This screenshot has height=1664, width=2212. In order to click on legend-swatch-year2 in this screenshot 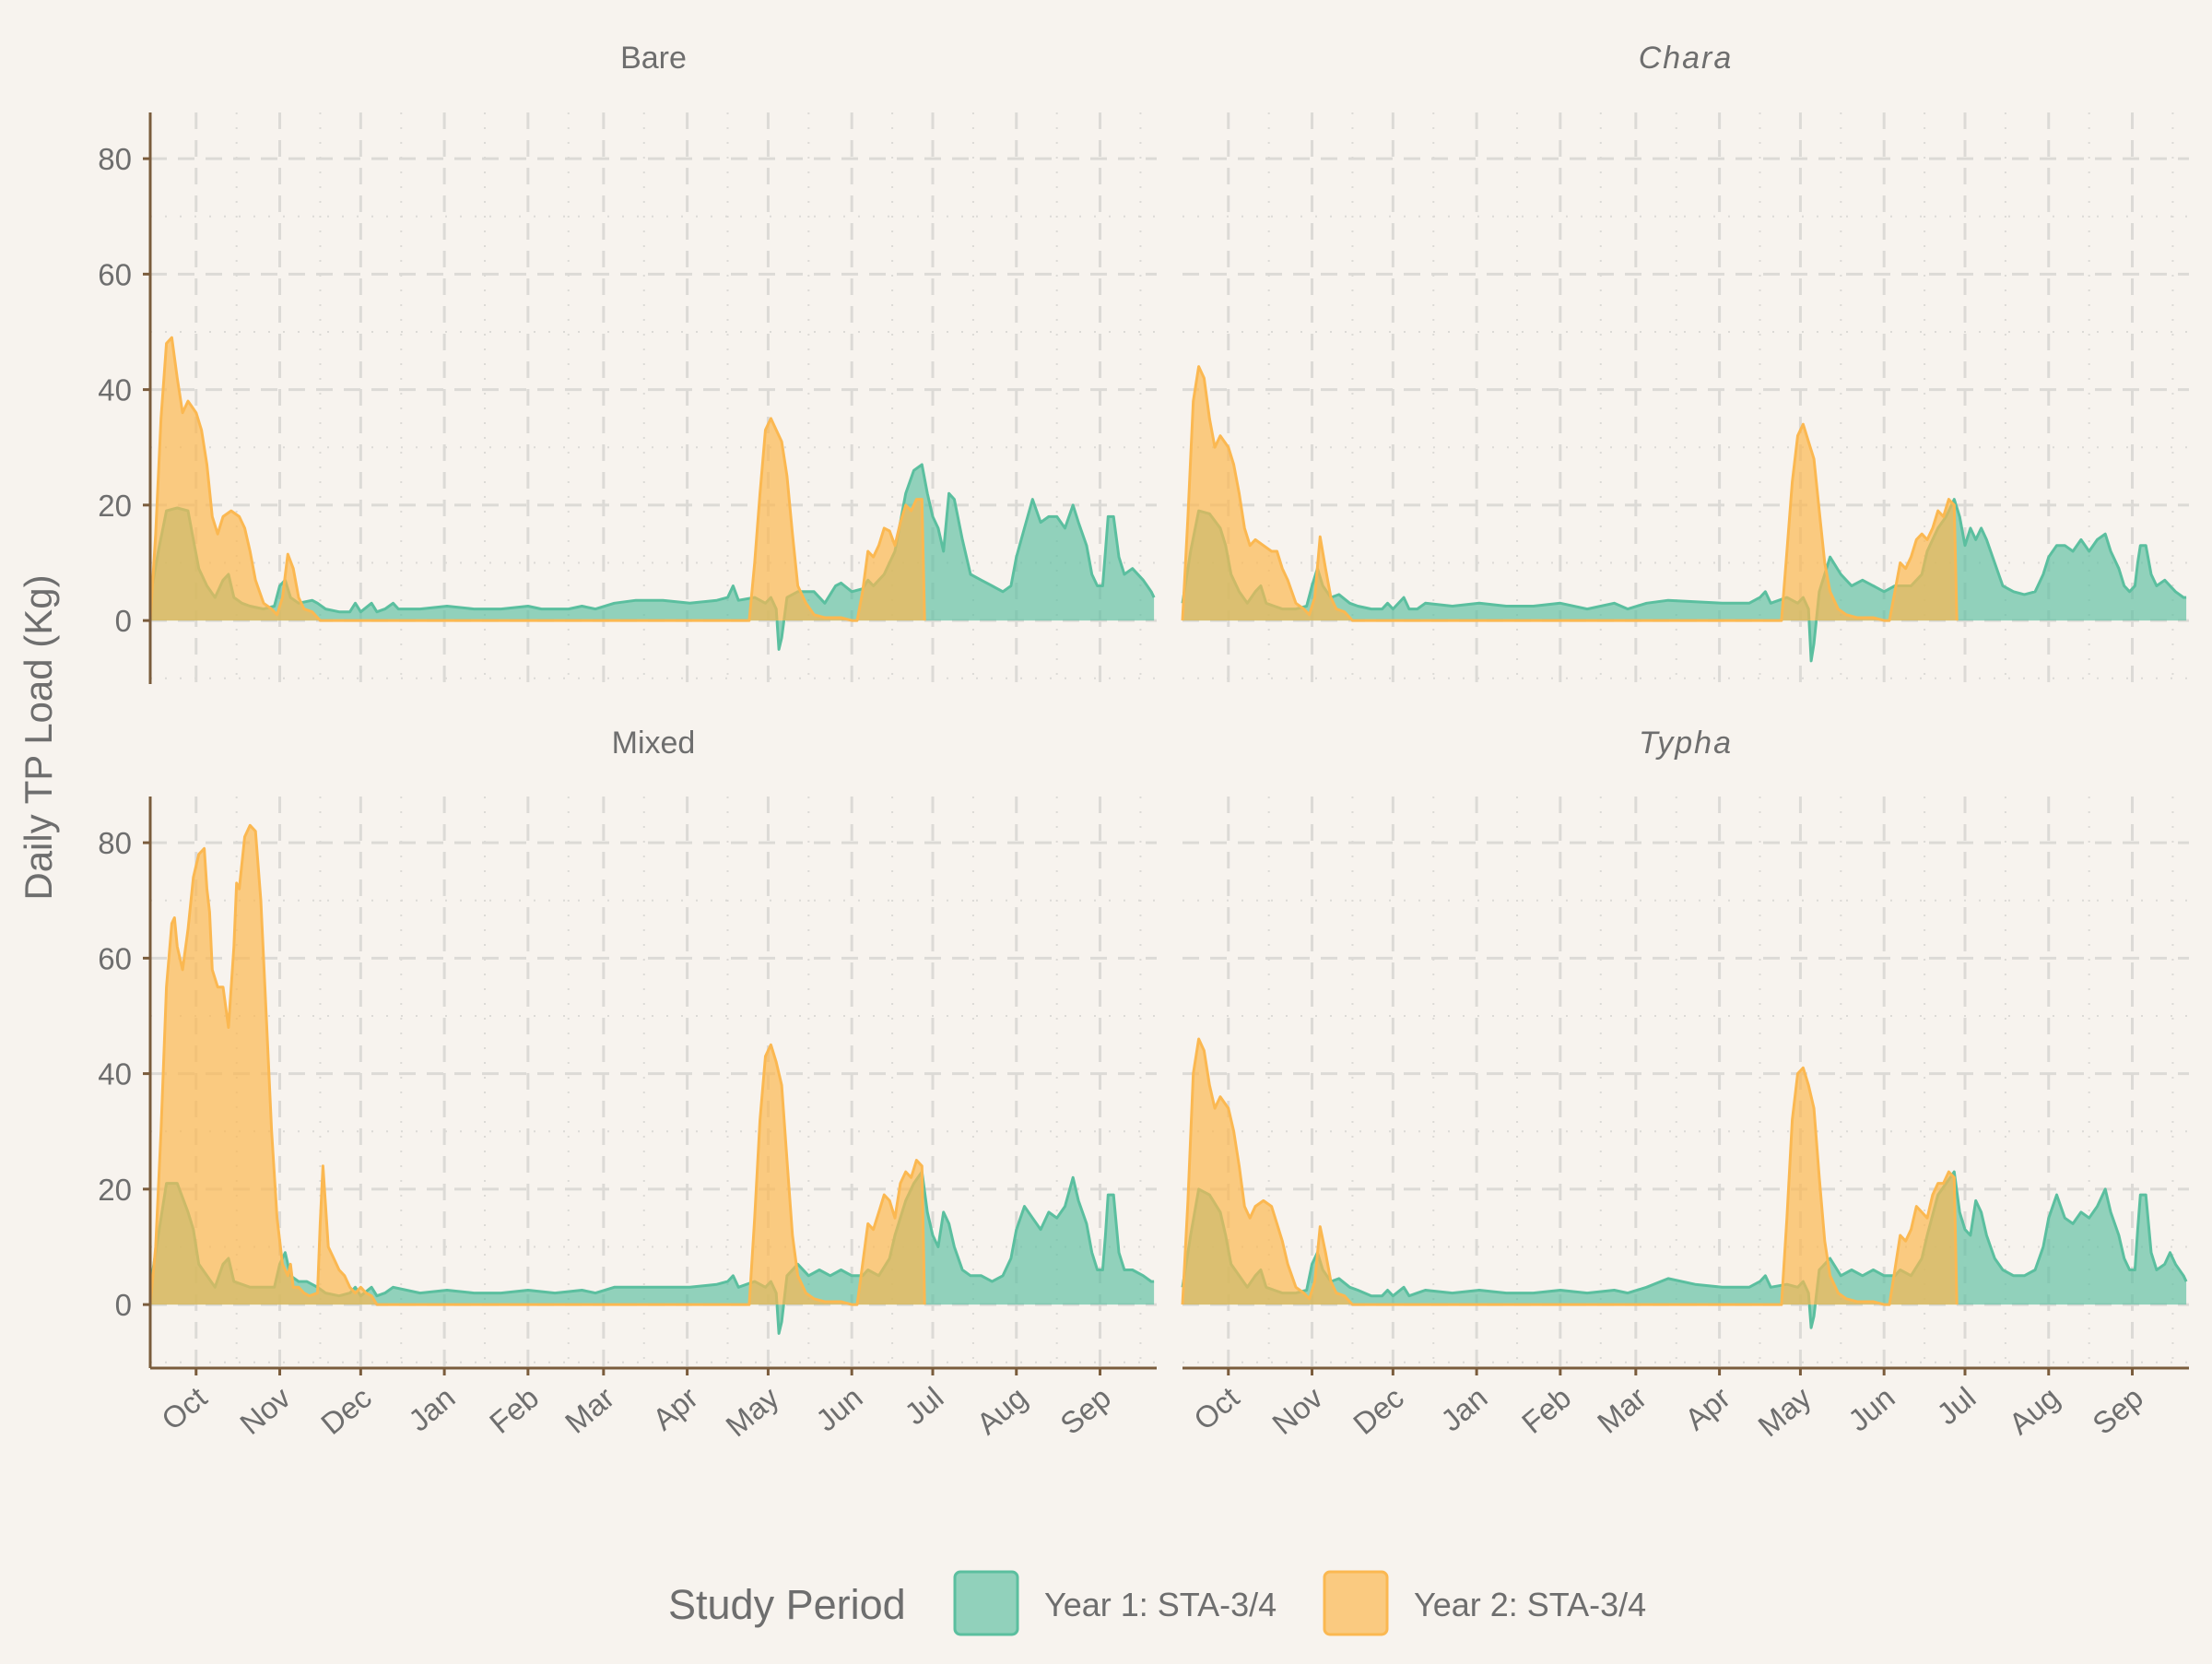, I will do `click(1356, 1603)`.